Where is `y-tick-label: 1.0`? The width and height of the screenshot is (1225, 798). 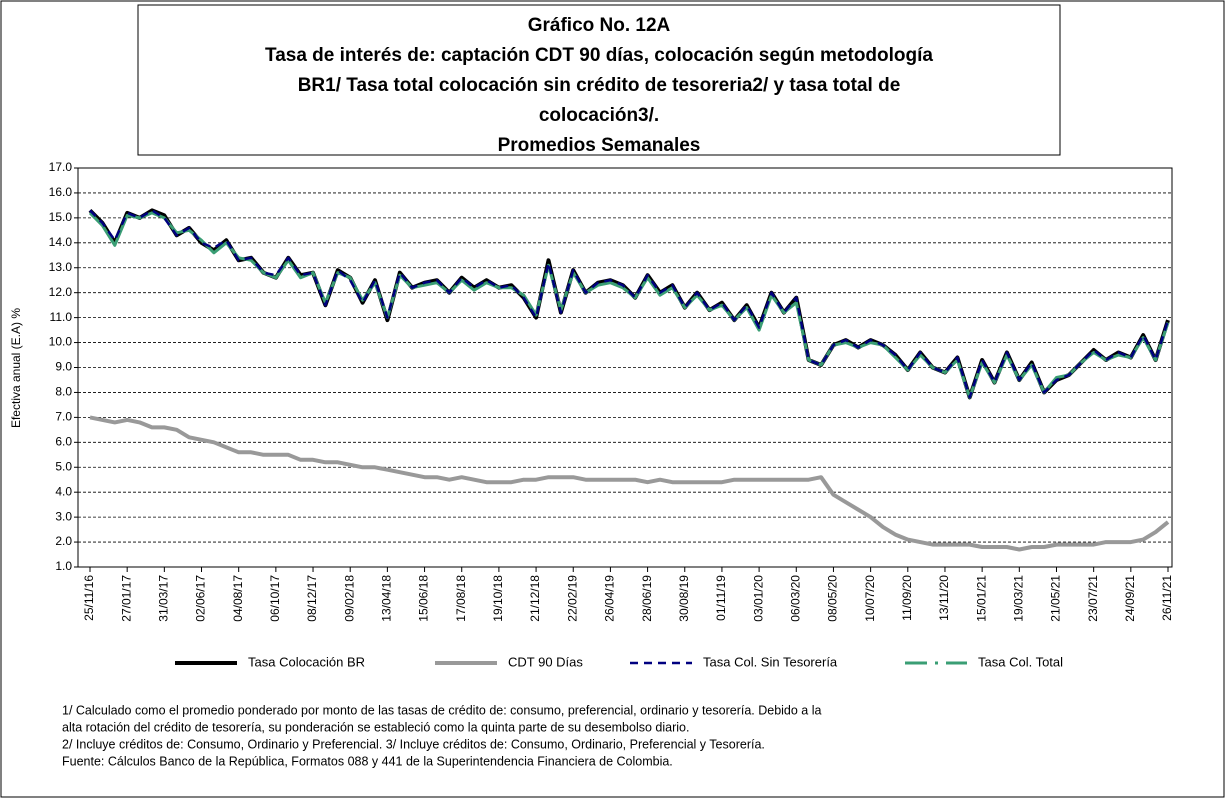
y-tick-label: 1.0 is located at coordinates (63, 566).